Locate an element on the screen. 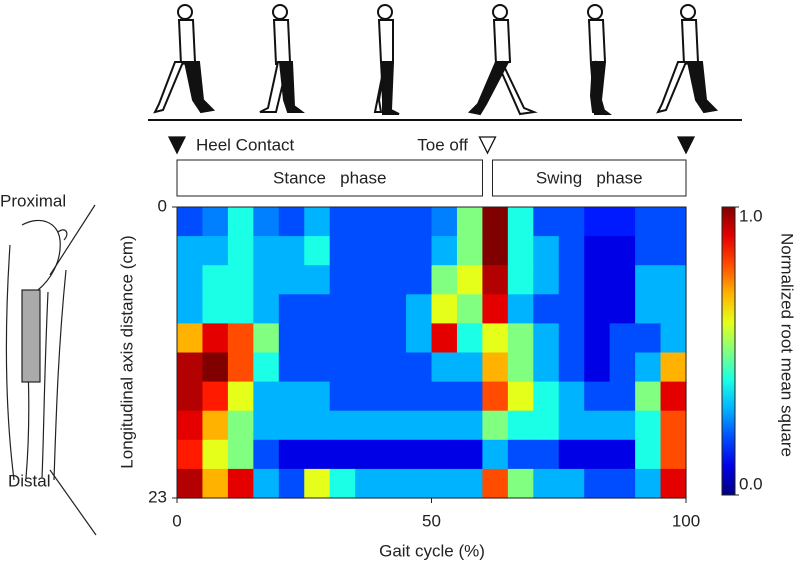 This screenshot has height=570, width=800. x-tick-label: 0 is located at coordinates (176, 520).